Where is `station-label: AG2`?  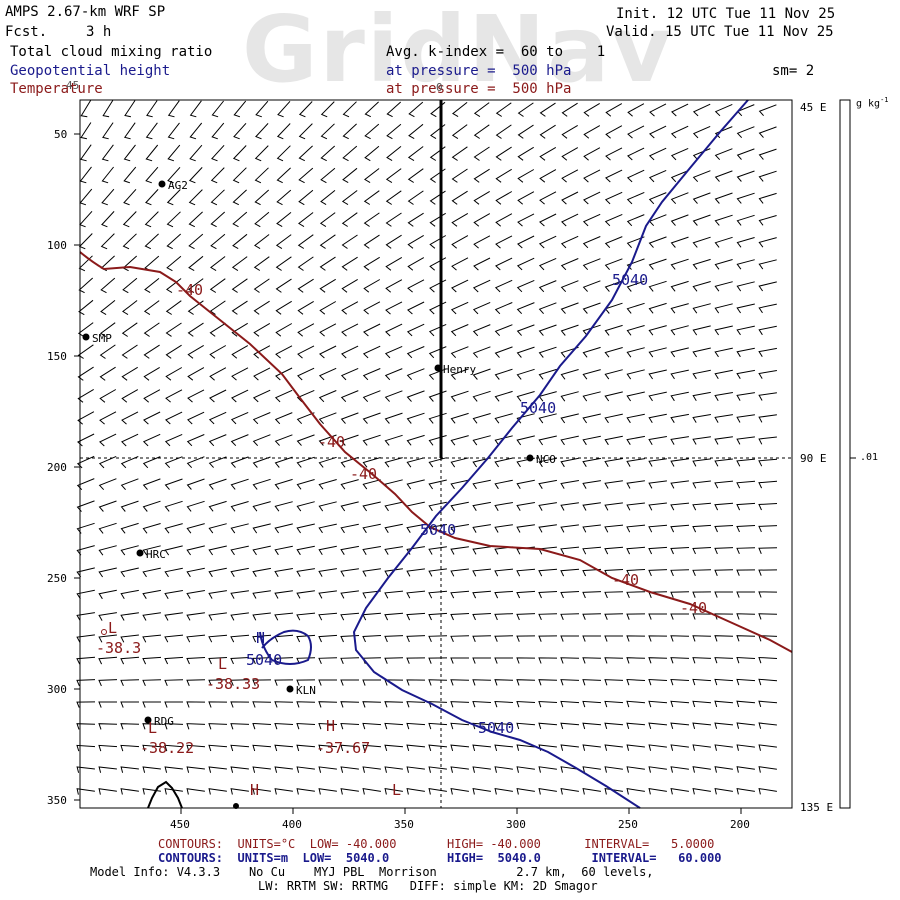
station-label: AG2 is located at coordinates (178, 185).